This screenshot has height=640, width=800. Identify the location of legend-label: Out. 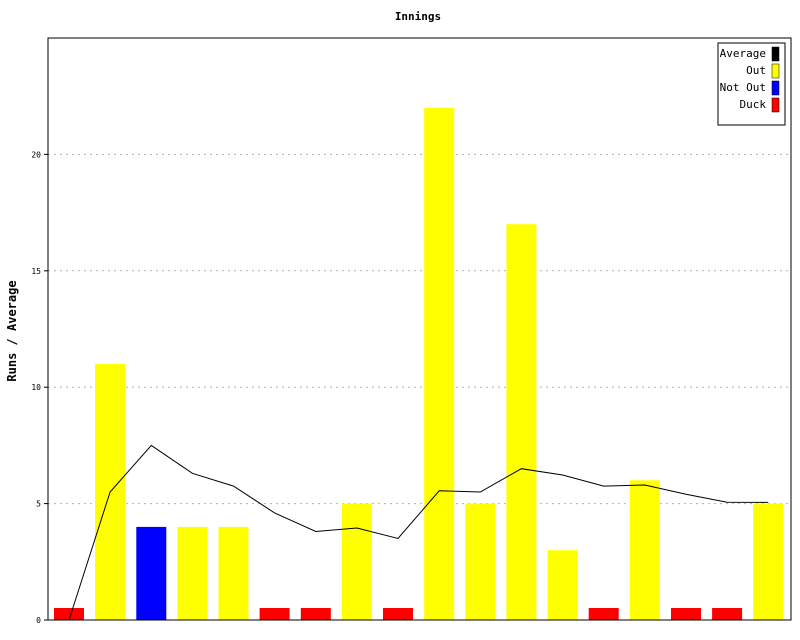
(756, 70).